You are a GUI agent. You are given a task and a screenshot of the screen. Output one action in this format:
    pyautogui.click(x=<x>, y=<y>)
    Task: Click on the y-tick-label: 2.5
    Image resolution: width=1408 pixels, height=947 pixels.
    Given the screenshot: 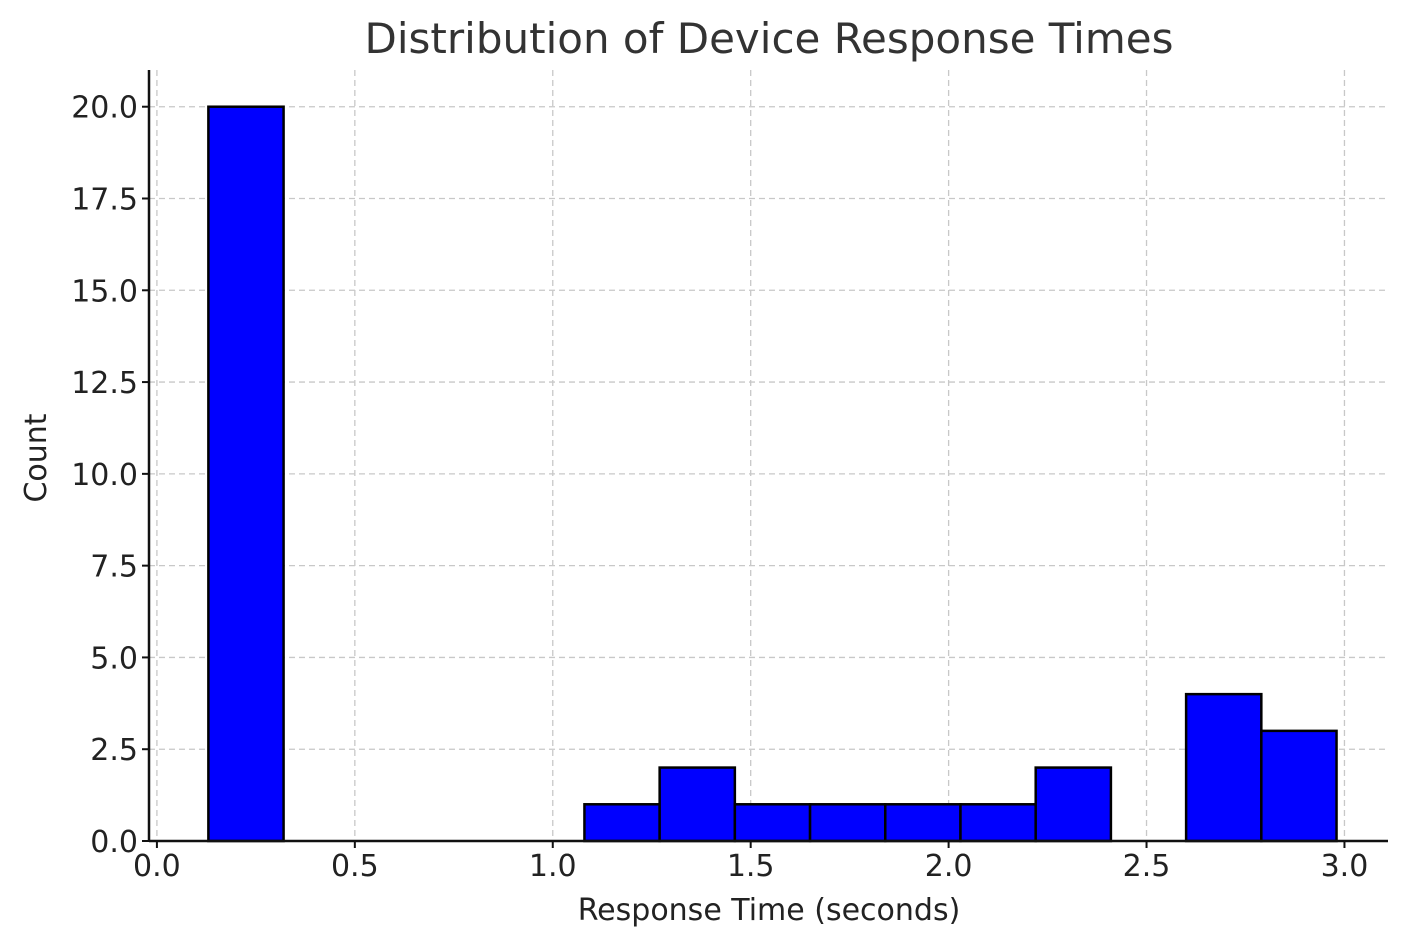 What is the action you would take?
    pyautogui.click(x=114, y=750)
    